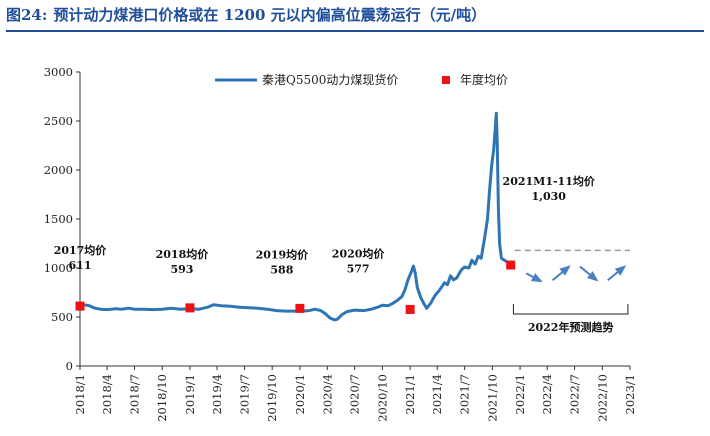 This screenshot has height=436, width=710. Describe the element at coordinates (58, 121) in the screenshot. I see `y-tick-label: 2500` at that location.